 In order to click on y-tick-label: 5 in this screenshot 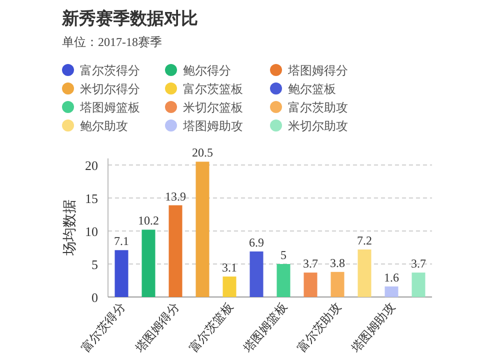, I will do `click(95, 264)`.